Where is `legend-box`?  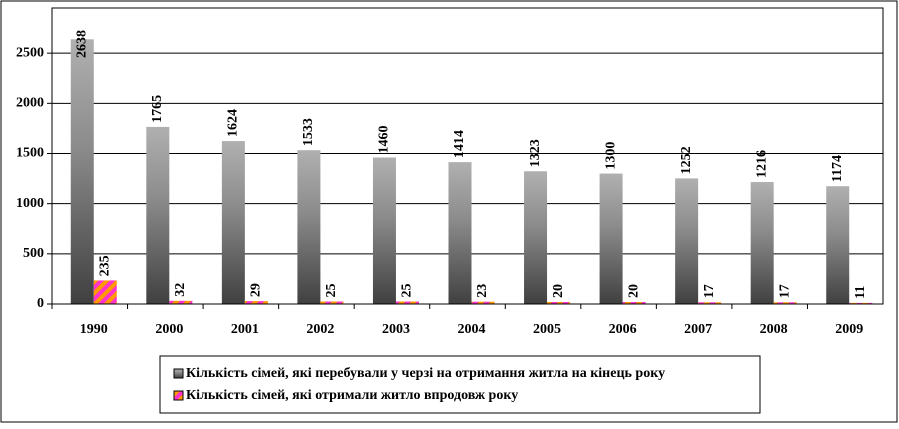 legend-box is located at coordinates (460, 384).